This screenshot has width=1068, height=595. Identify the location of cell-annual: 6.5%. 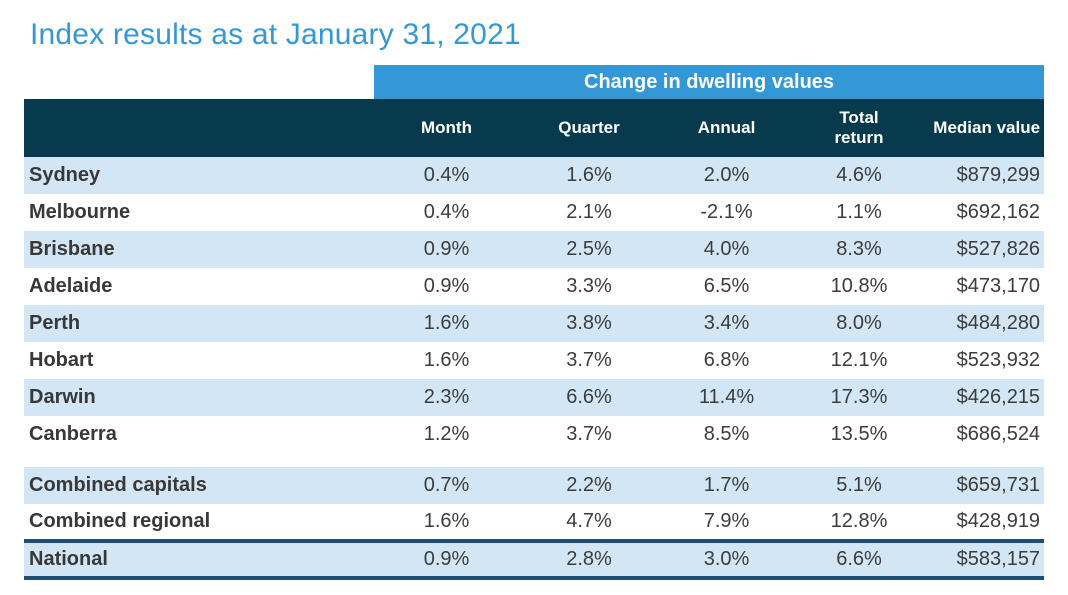
(726, 286).